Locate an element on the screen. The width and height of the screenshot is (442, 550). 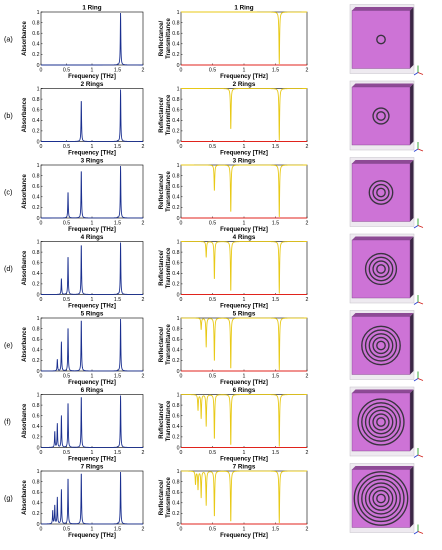
y-tick-label: 0 is located at coordinates (178, 448).